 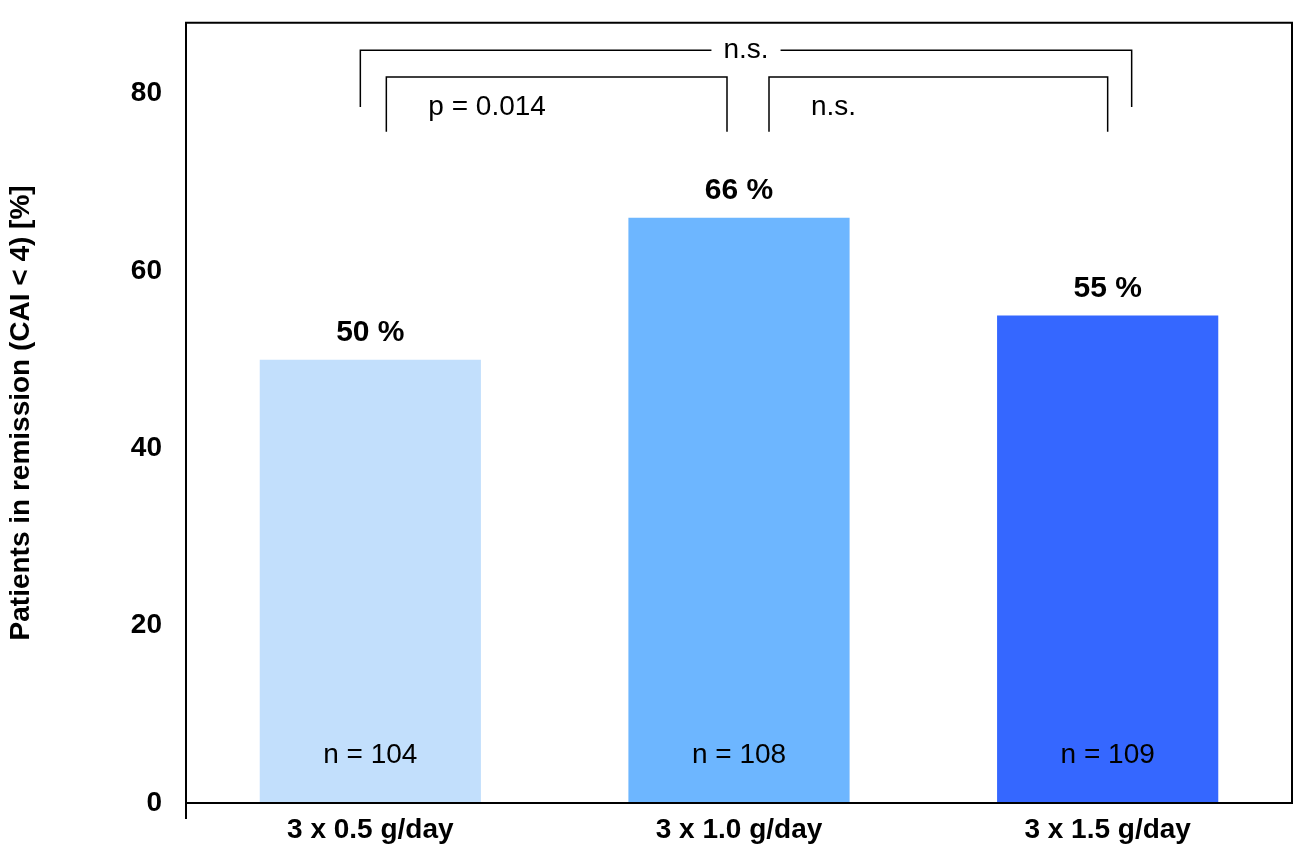 I want to click on annotation: n = 104, so click(x=370, y=753).